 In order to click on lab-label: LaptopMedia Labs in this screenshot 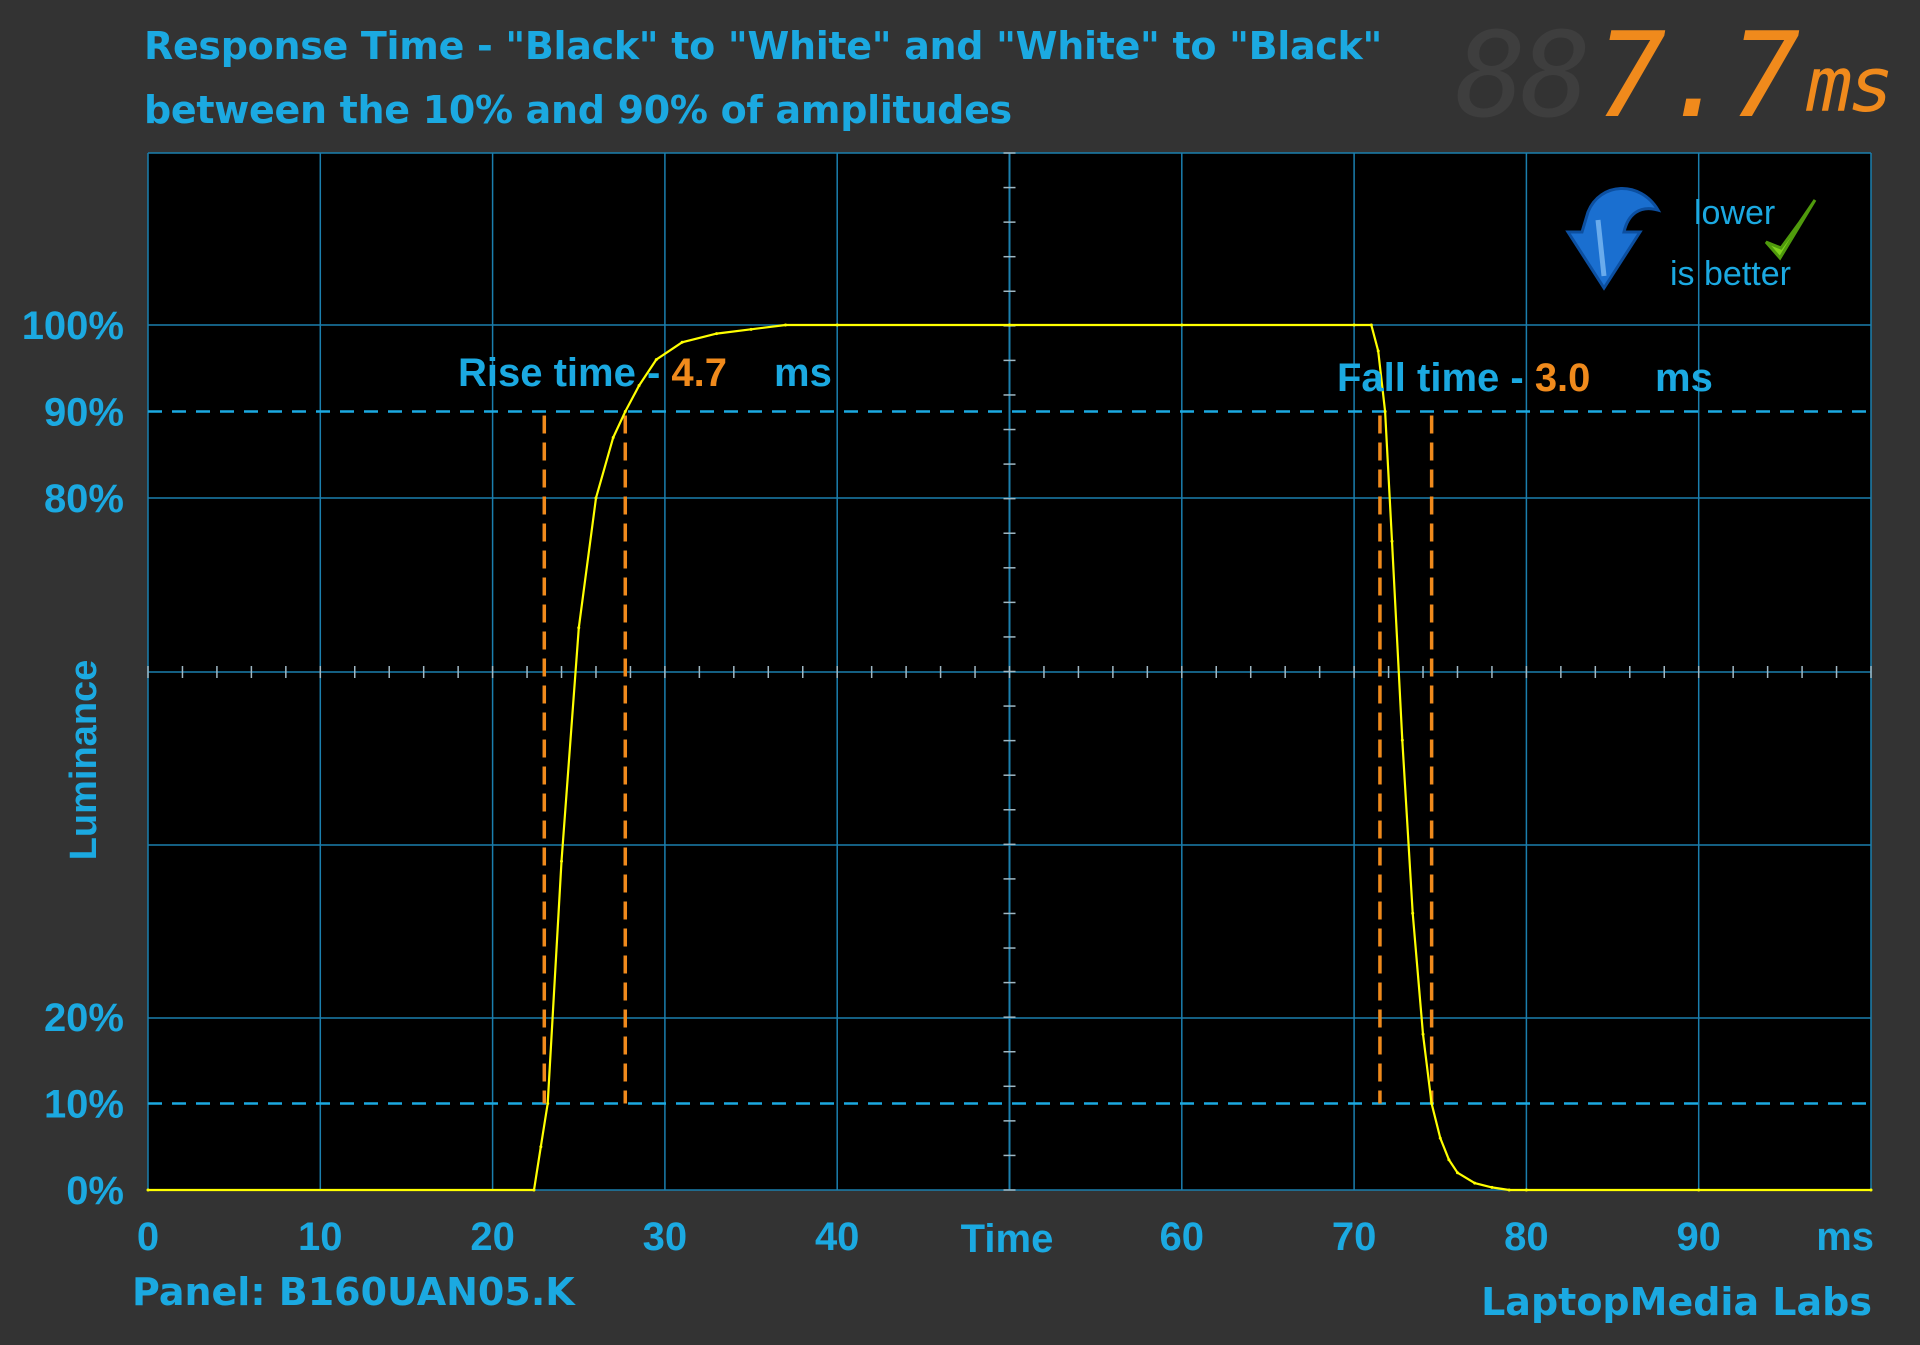, I will do `click(1676, 1302)`.